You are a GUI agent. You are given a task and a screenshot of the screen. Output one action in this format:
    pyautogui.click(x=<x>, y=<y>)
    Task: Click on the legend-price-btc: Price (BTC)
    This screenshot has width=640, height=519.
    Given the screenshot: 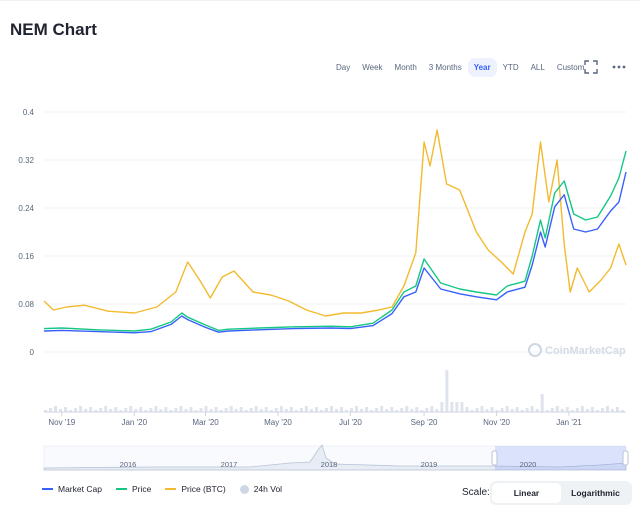 What is the action you would take?
    pyautogui.click(x=195, y=489)
    